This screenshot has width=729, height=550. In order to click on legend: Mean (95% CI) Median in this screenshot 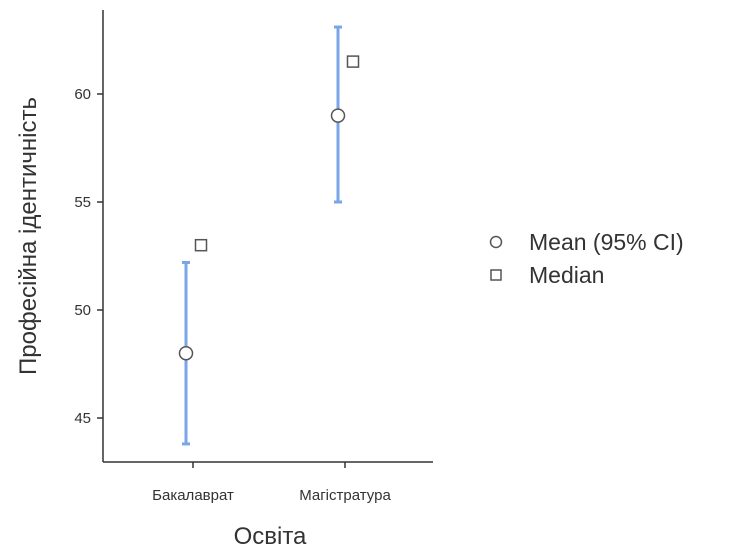, I will do `click(586, 258)`.